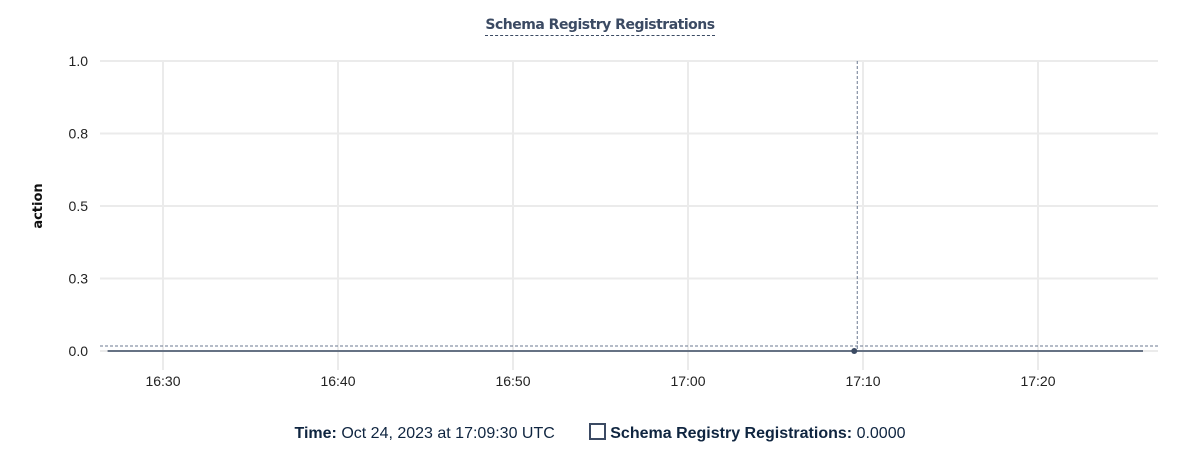  Describe the element at coordinates (79, 206) in the screenshot. I see `y-tick-label: 0.5` at that location.